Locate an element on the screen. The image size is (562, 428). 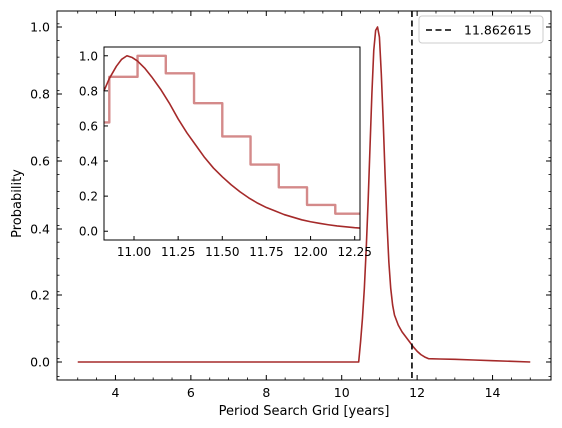
inset-x-tick-label: 11.75 is located at coordinates (266, 252).